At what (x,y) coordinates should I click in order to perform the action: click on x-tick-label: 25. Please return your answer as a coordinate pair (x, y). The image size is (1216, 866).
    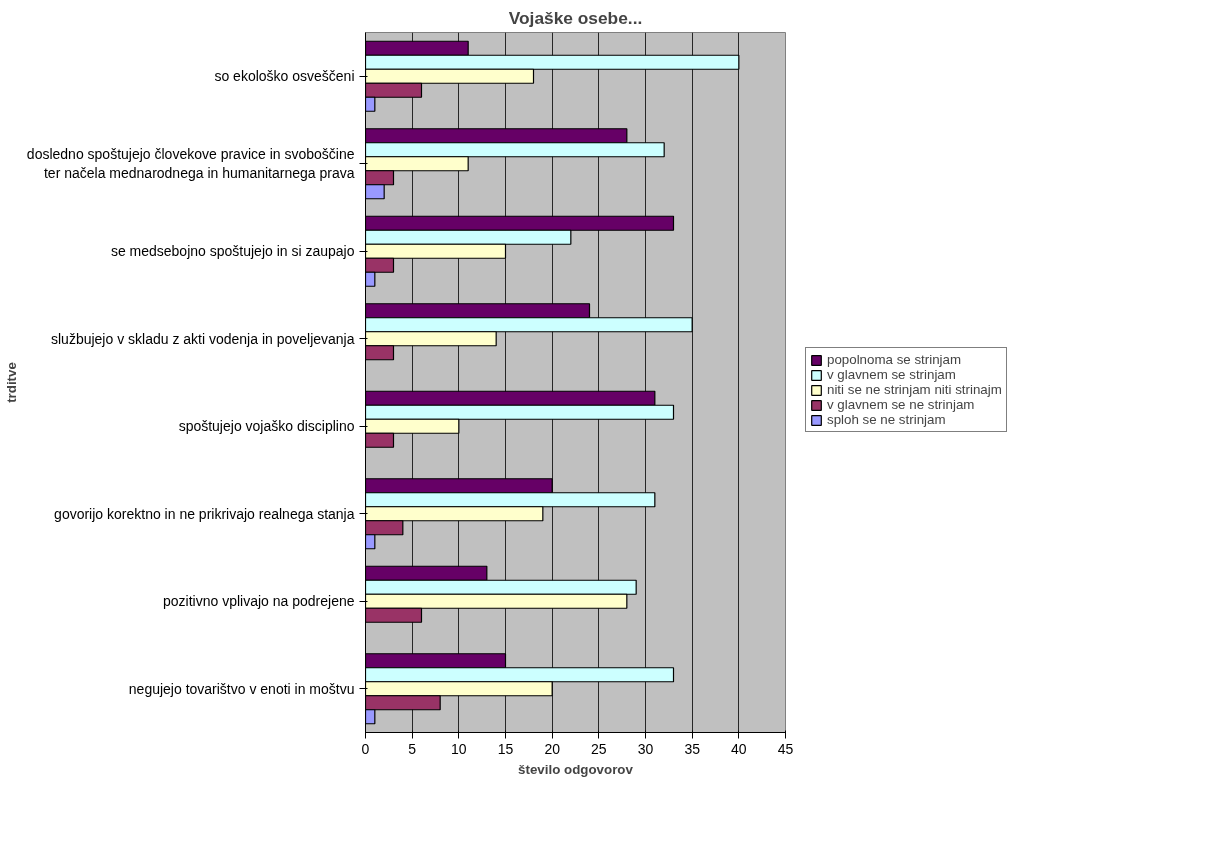
    Looking at the image, I should click on (599, 748).